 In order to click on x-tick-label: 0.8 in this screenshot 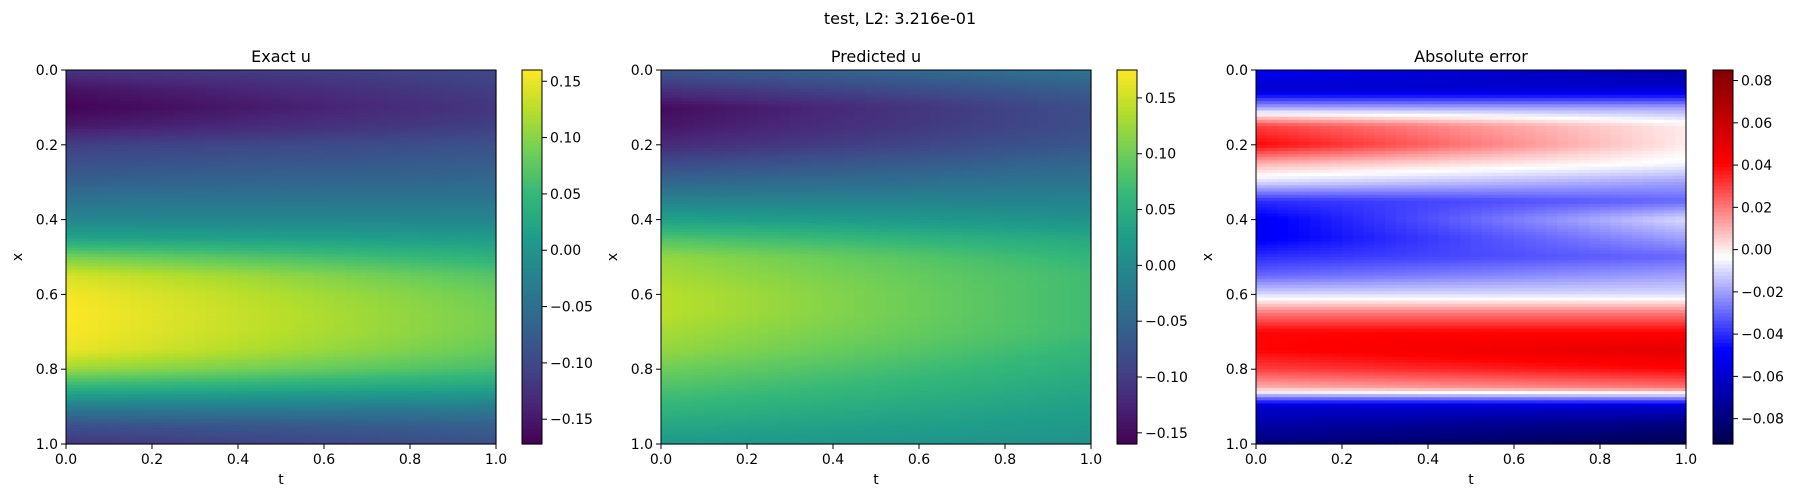, I will do `click(410, 460)`.